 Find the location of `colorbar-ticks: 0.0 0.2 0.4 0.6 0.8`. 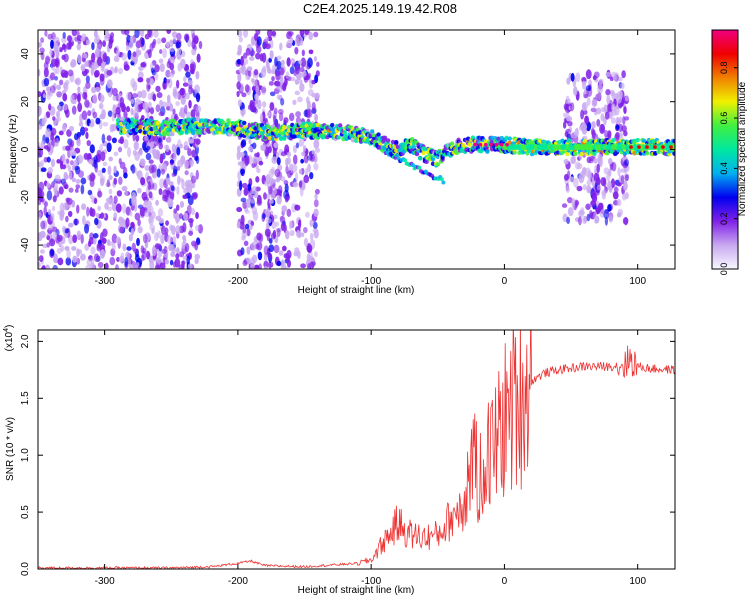

colorbar-ticks: 0.0 0.2 0.4 0.6 0.8 is located at coordinates (728, 168).